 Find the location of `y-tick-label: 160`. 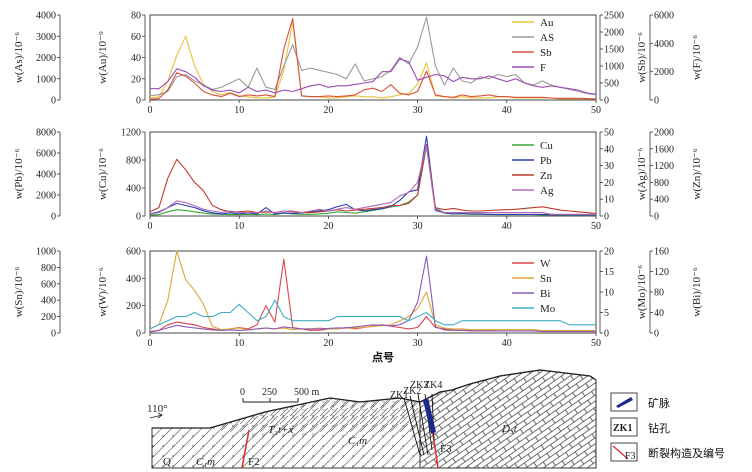

y-tick-label: 160 is located at coordinates (661, 252).